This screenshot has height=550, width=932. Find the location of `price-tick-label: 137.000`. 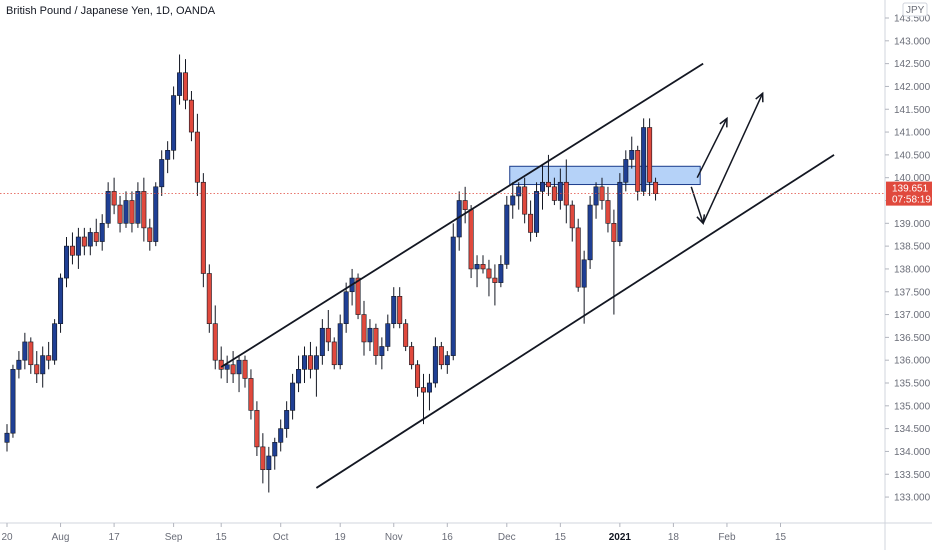

price-tick-label: 137.000 is located at coordinates (912, 315).